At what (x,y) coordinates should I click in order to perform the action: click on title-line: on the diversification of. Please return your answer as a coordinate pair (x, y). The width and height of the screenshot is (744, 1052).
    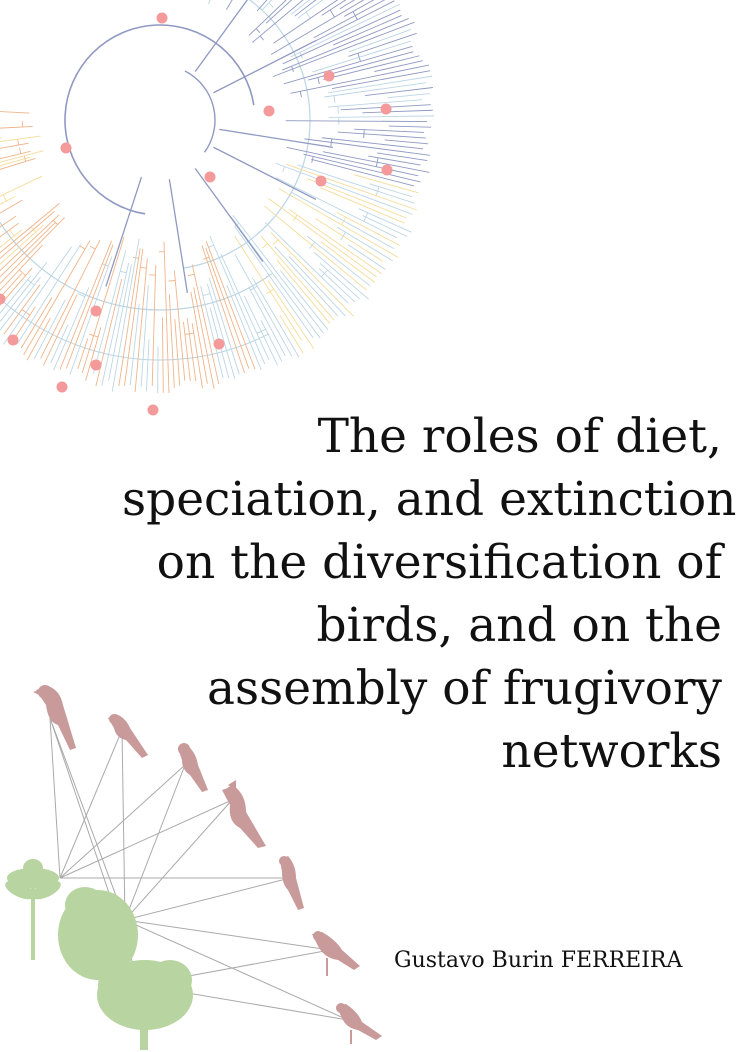
    Looking at the image, I should click on (439, 562).